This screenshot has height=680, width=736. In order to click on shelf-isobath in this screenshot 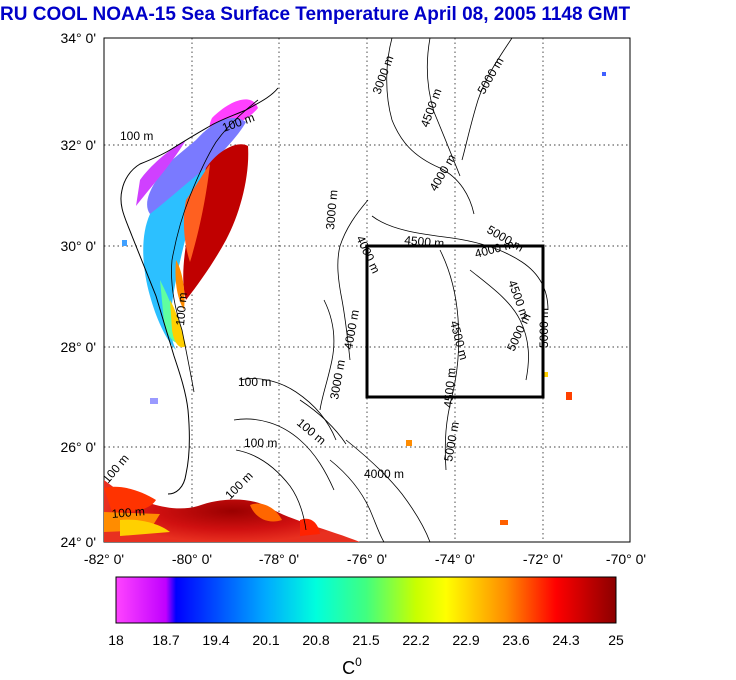, I will do `click(215, 246)`.